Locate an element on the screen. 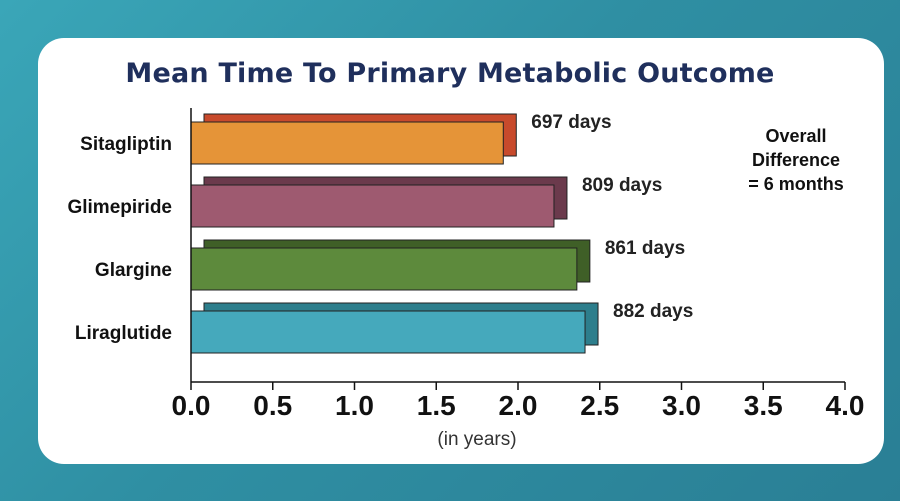 The height and width of the screenshot is (501, 900). x-tick-label: 4.0 is located at coordinates (845, 405).